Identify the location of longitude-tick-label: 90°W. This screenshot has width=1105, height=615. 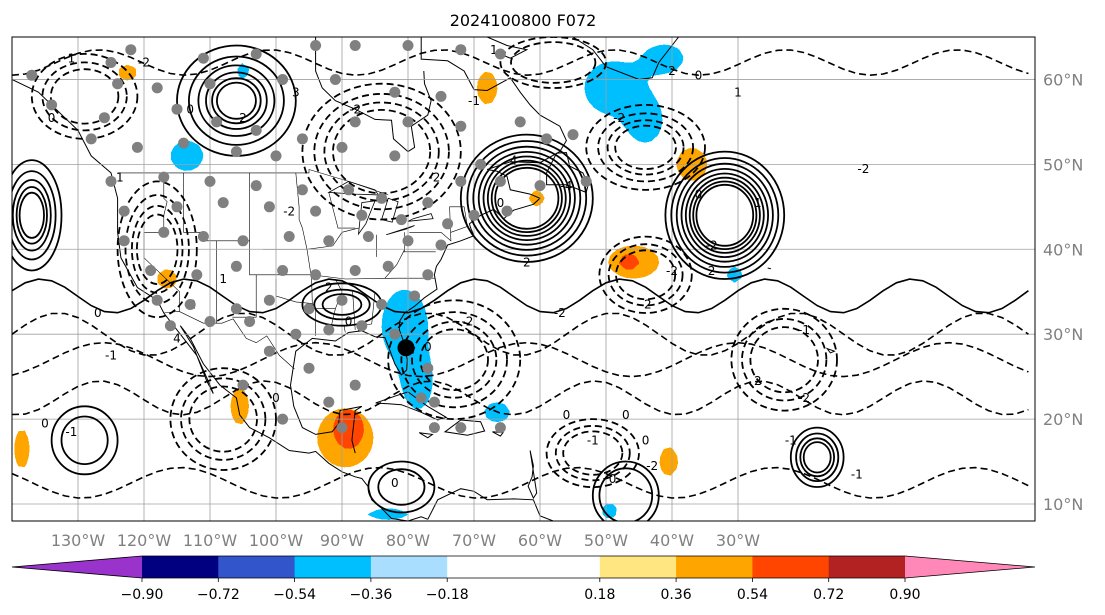
(342, 540).